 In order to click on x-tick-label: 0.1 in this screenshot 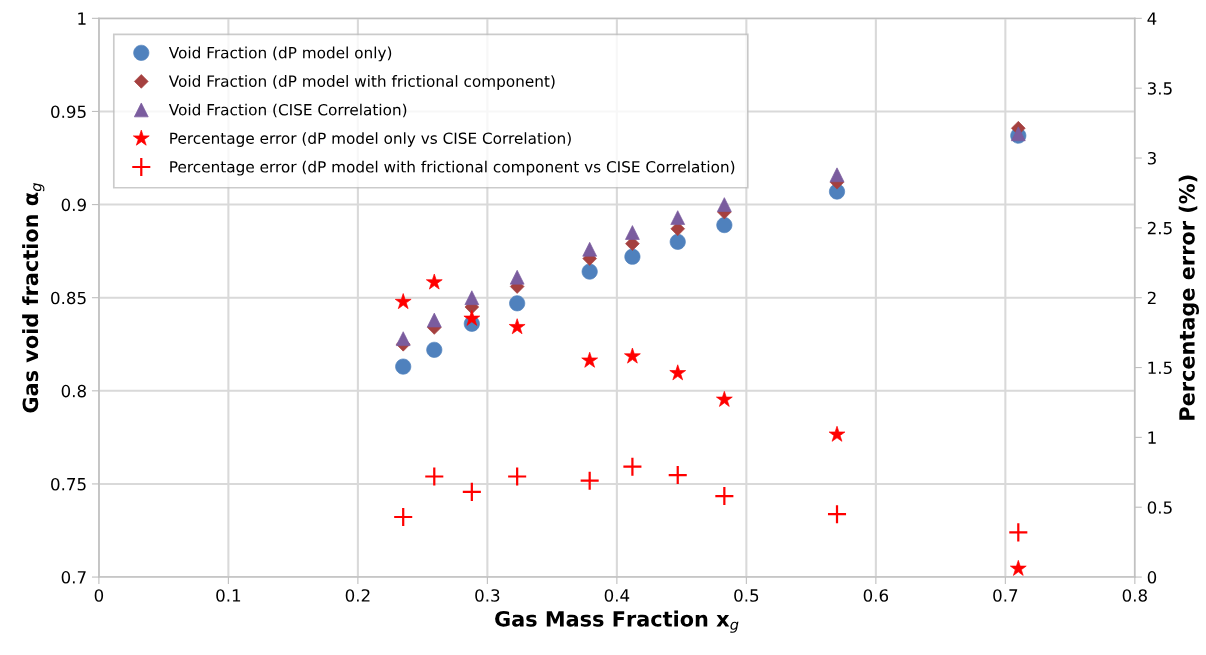, I will do `click(228, 595)`.